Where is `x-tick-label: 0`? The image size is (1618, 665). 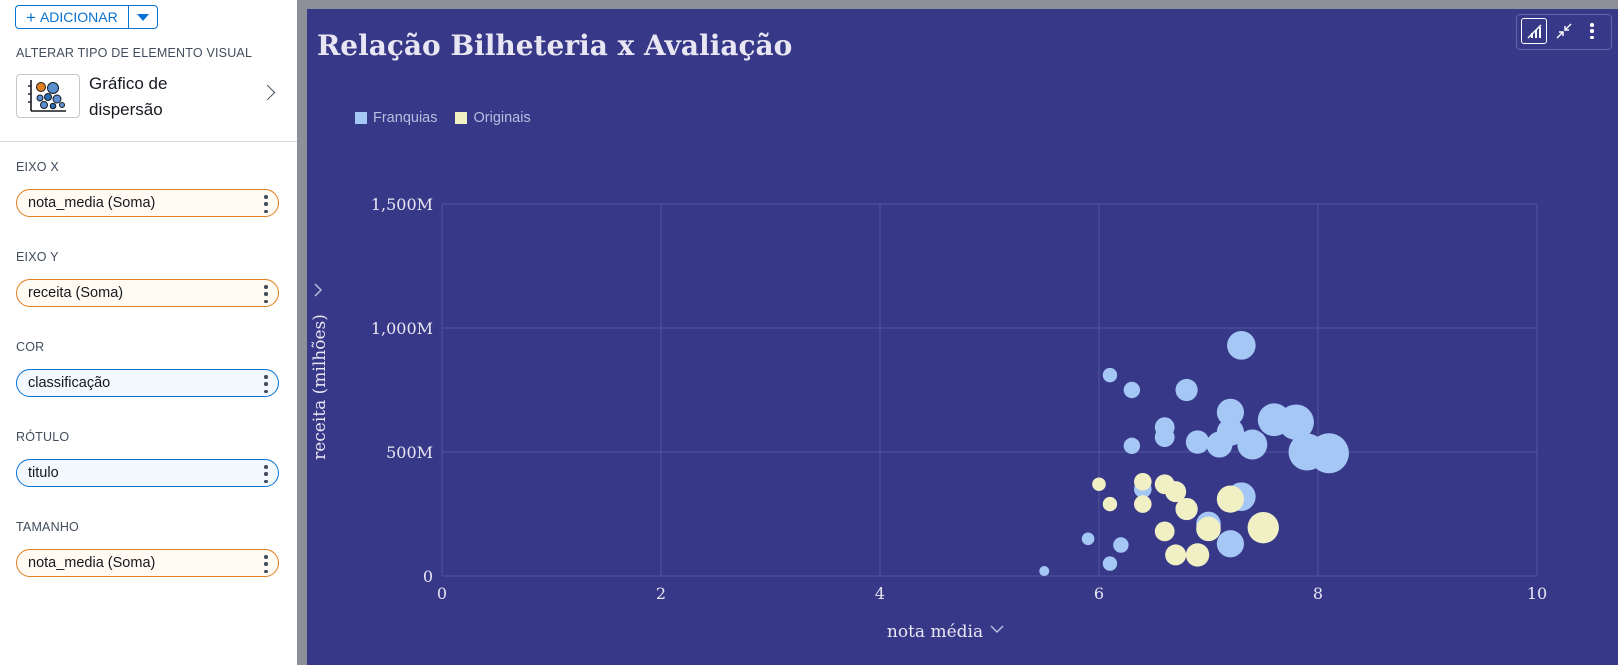
x-tick-label: 0 is located at coordinates (442, 593).